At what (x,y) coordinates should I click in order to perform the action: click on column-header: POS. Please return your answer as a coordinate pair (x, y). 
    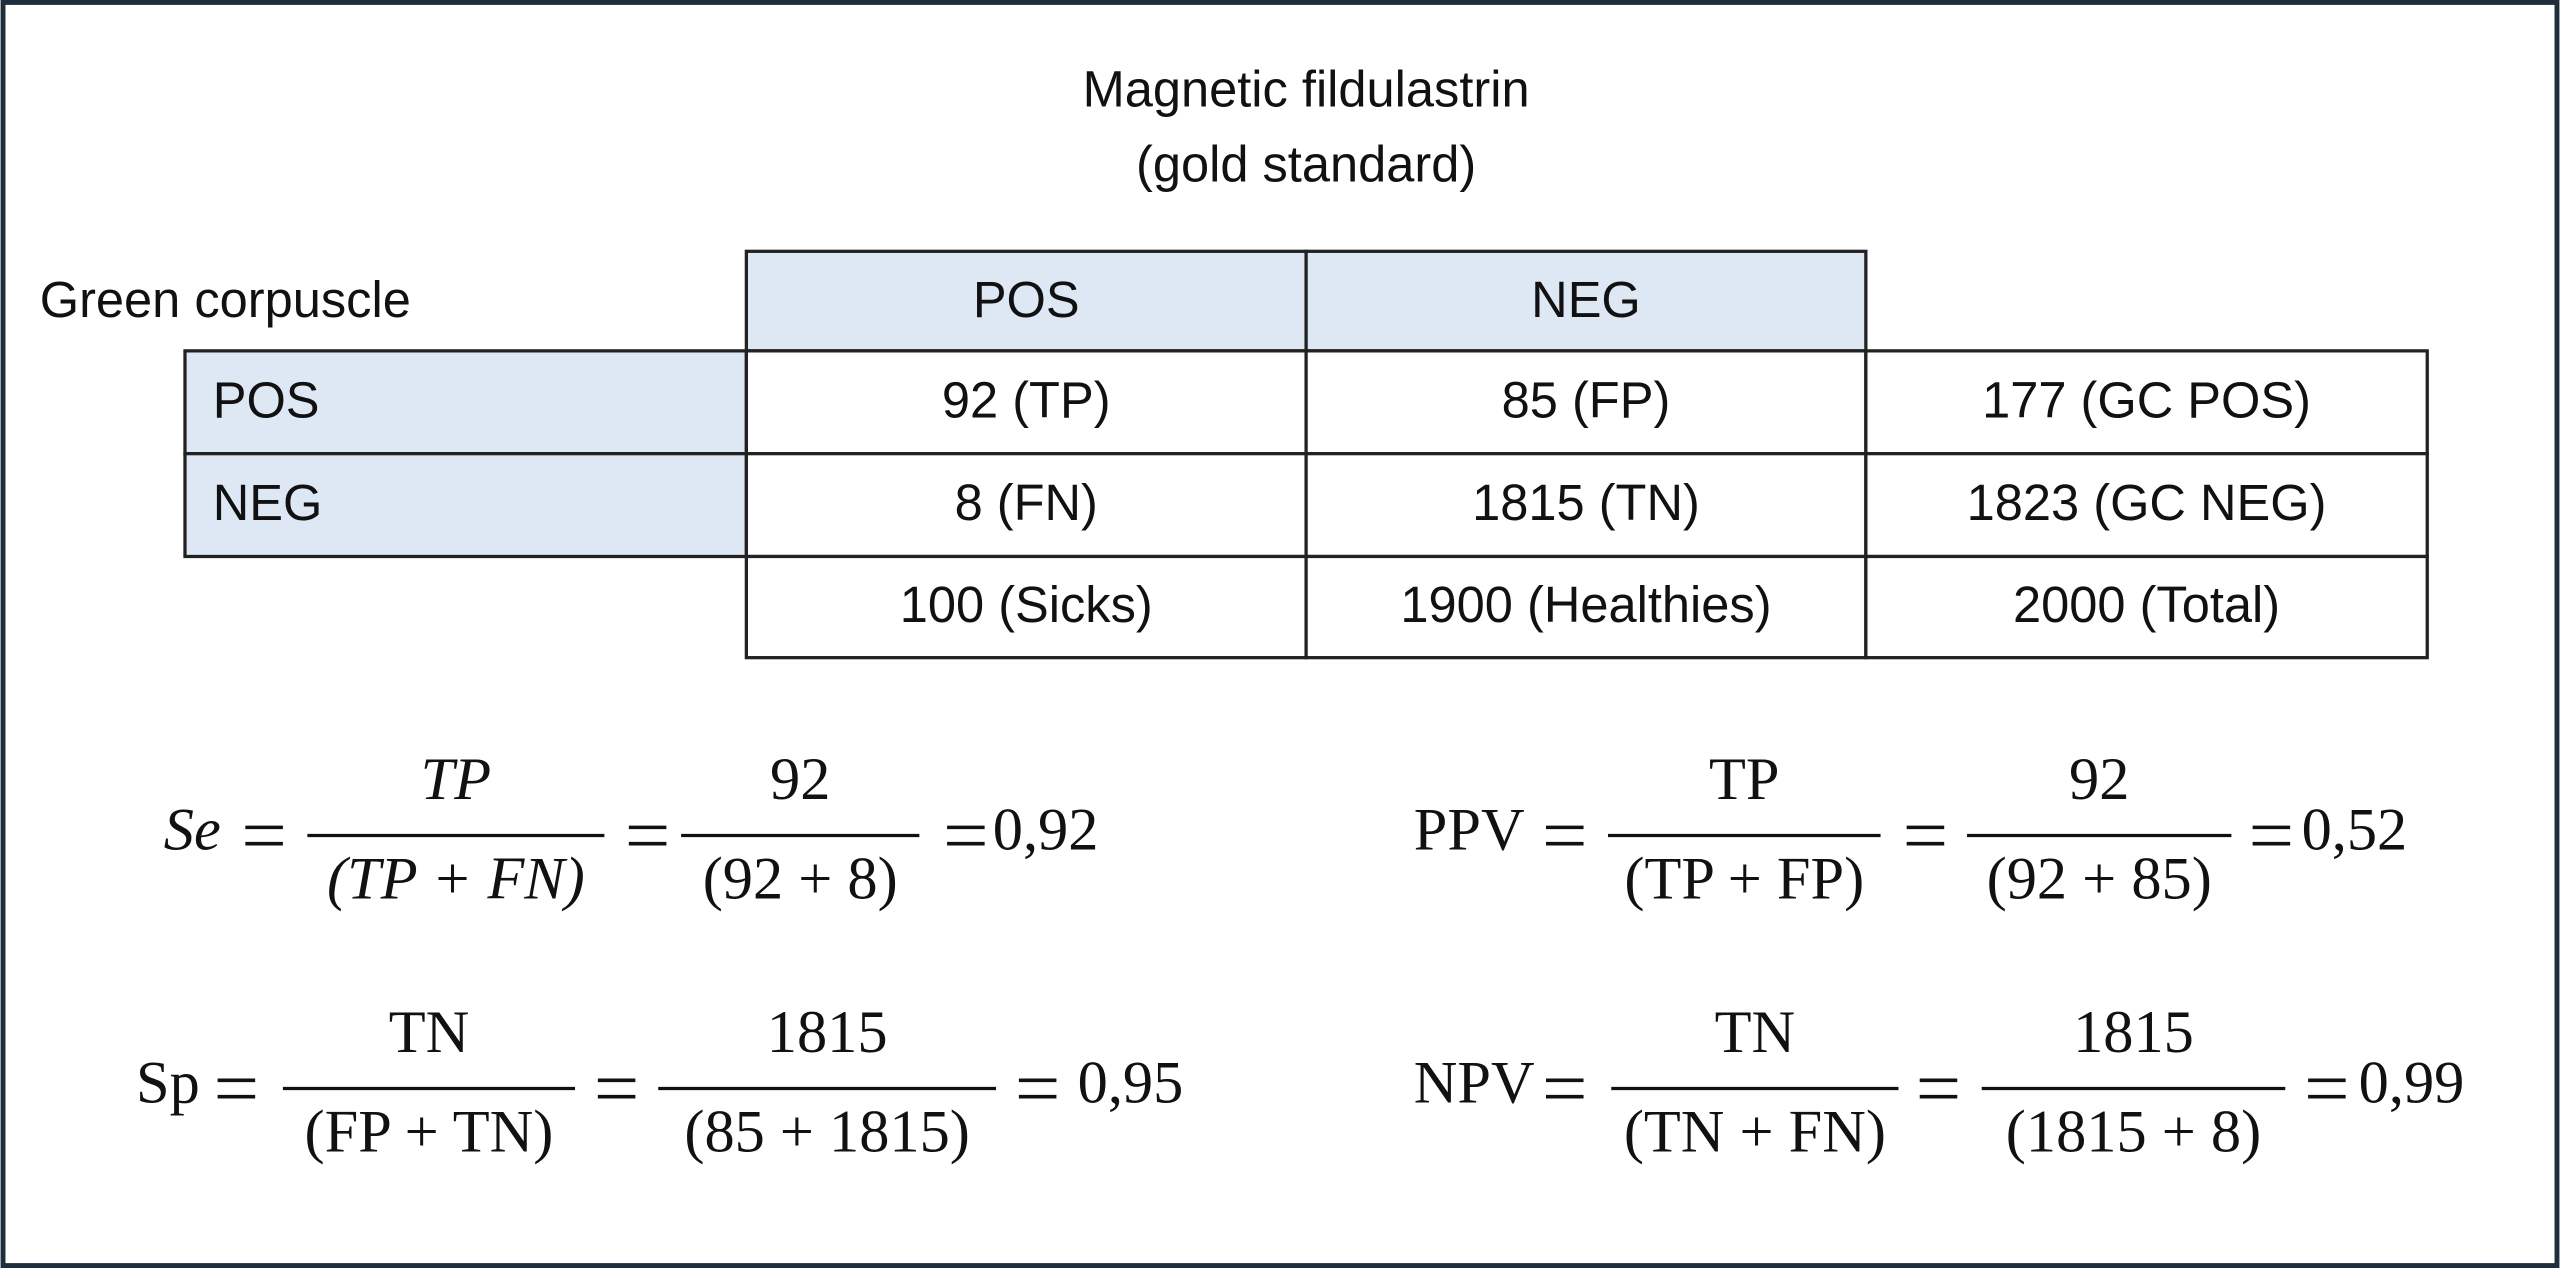
    Looking at the image, I should click on (1026, 299).